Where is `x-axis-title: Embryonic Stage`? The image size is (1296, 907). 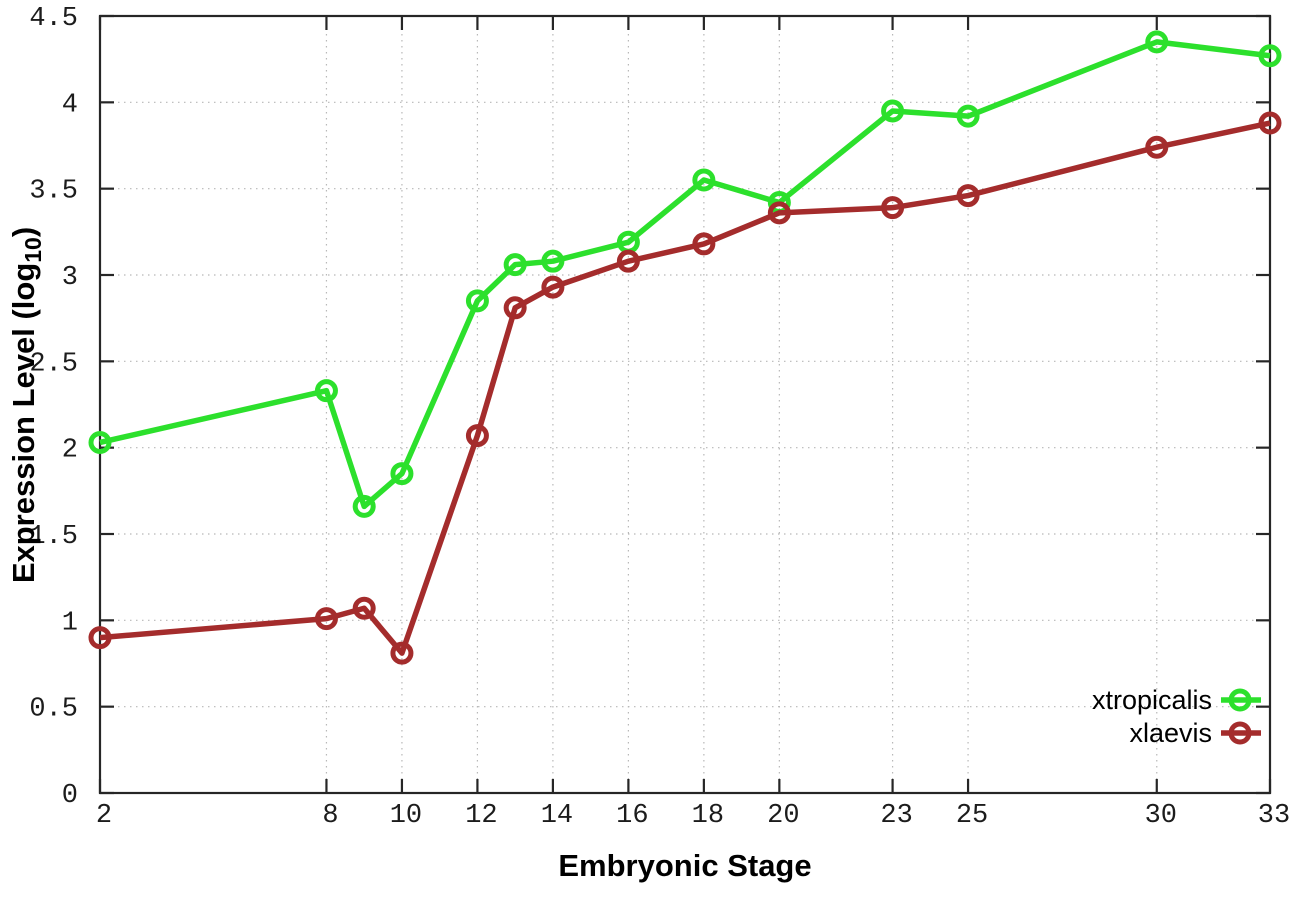 x-axis-title: Embryonic Stage is located at coordinates (684, 865).